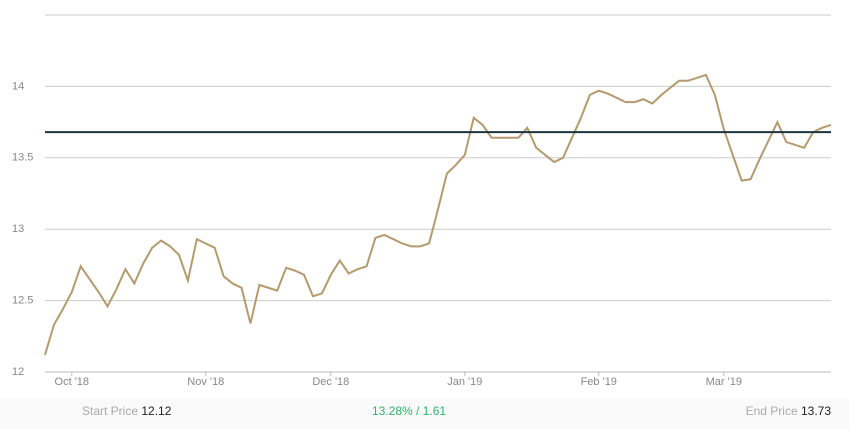  What do you see at coordinates (110, 411) in the screenshot?
I see `start-label: Start Price` at bounding box center [110, 411].